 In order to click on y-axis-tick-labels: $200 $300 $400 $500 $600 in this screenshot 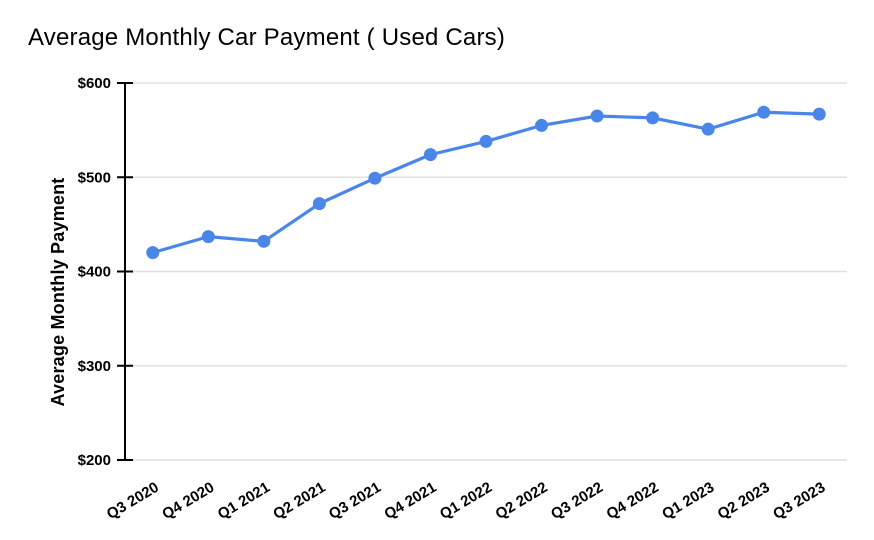, I will do `click(94, 272)`.